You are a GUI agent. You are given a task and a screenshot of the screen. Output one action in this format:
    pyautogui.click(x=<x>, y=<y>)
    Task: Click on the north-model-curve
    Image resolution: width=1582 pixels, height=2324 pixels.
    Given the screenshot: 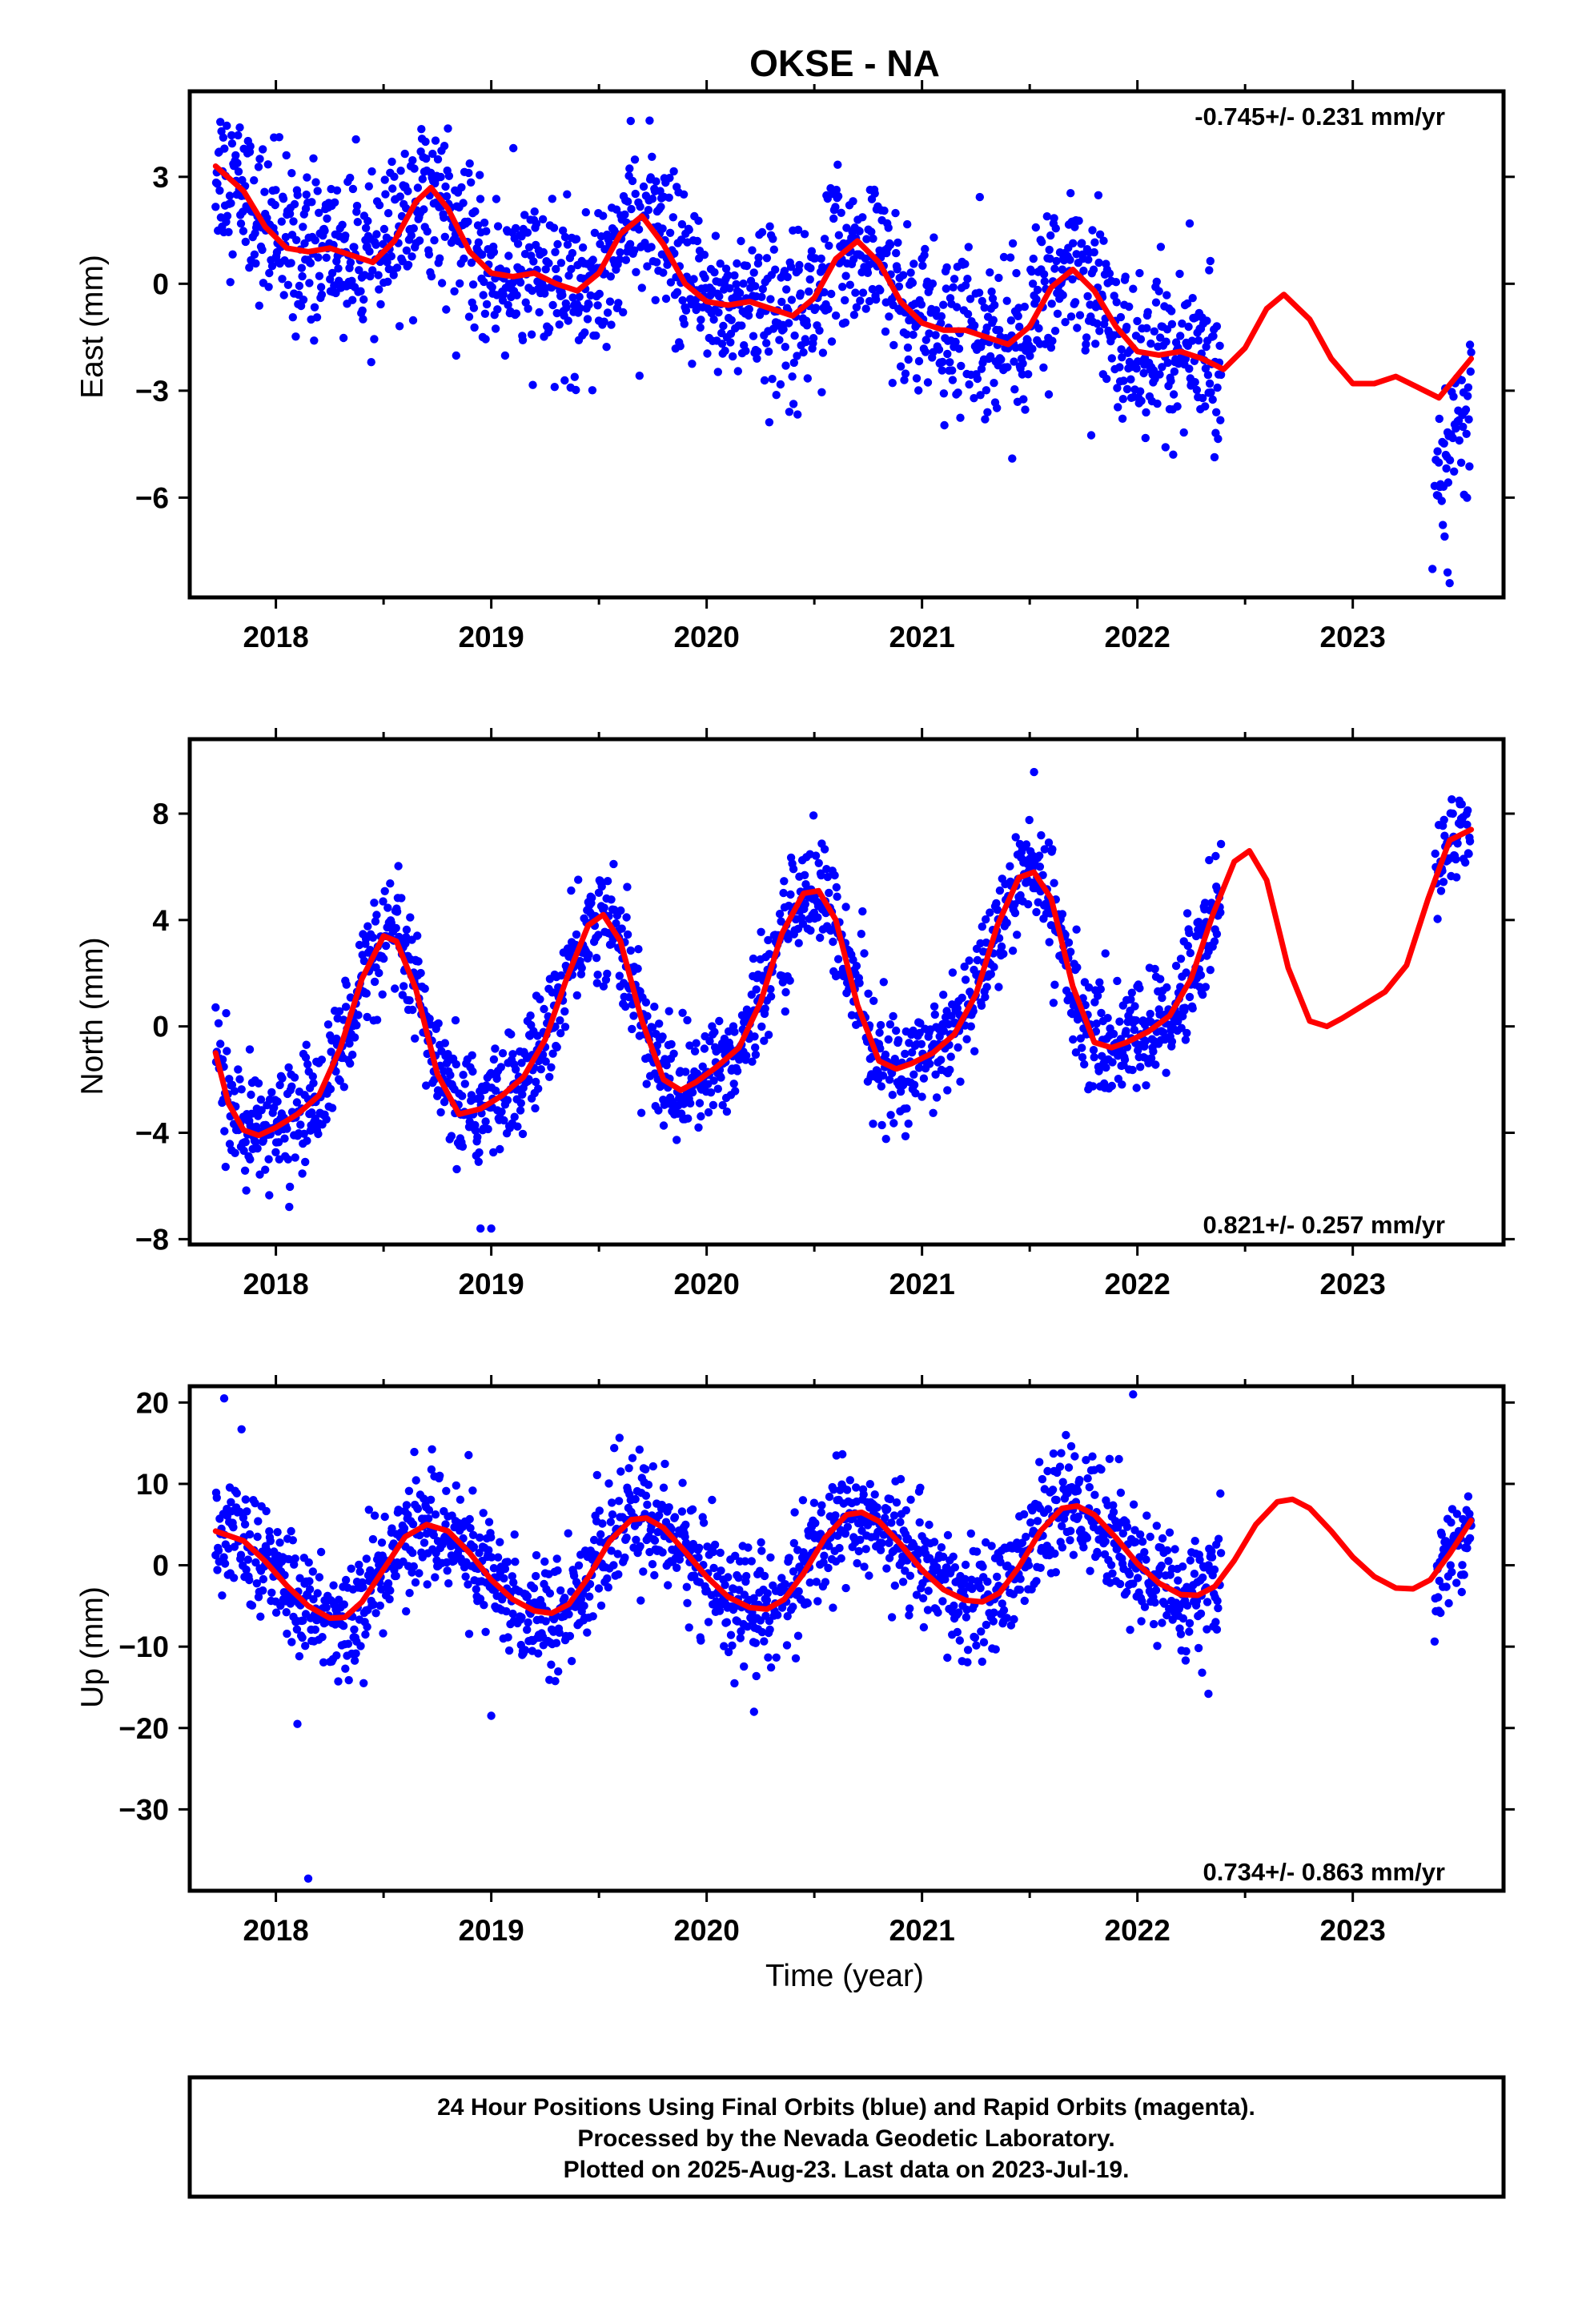 What is the action you would take?
    pyautogui.click(x=844, y=982)
    